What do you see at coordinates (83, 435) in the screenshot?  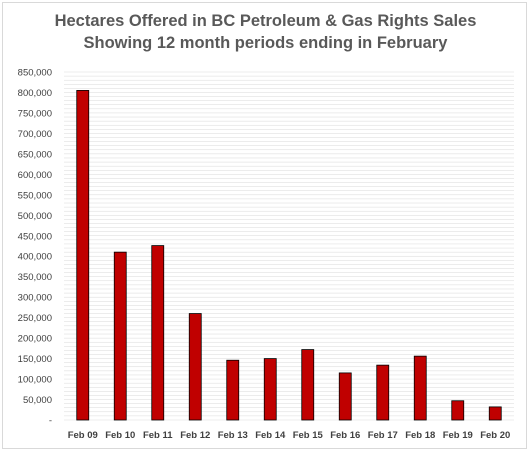 I see `x-tick-label: Feb 09` at bounding box center [83, 435].